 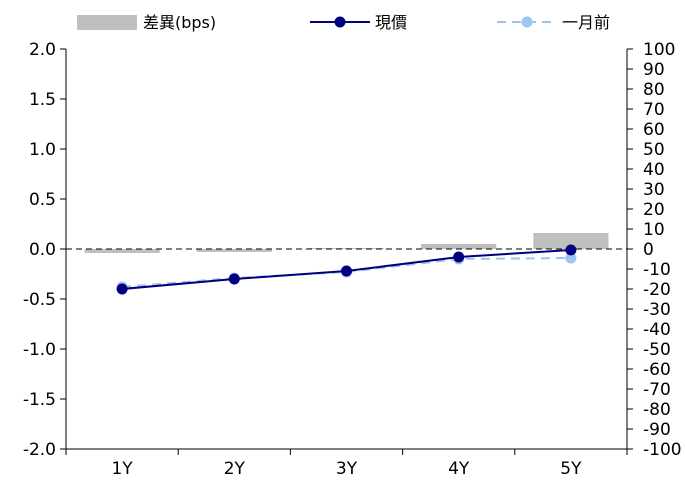 I want to click on legend-bar-swatch, so click(x=107, y=22).